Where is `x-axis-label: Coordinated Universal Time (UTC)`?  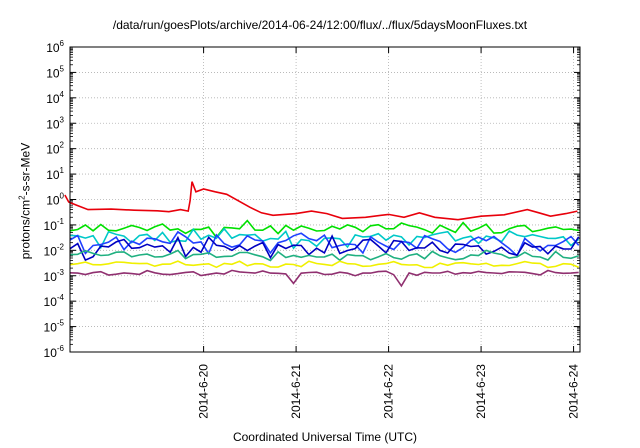
x-axis-label: Coordinated Universal Time (UTC) is located at coordinates (325, 437).